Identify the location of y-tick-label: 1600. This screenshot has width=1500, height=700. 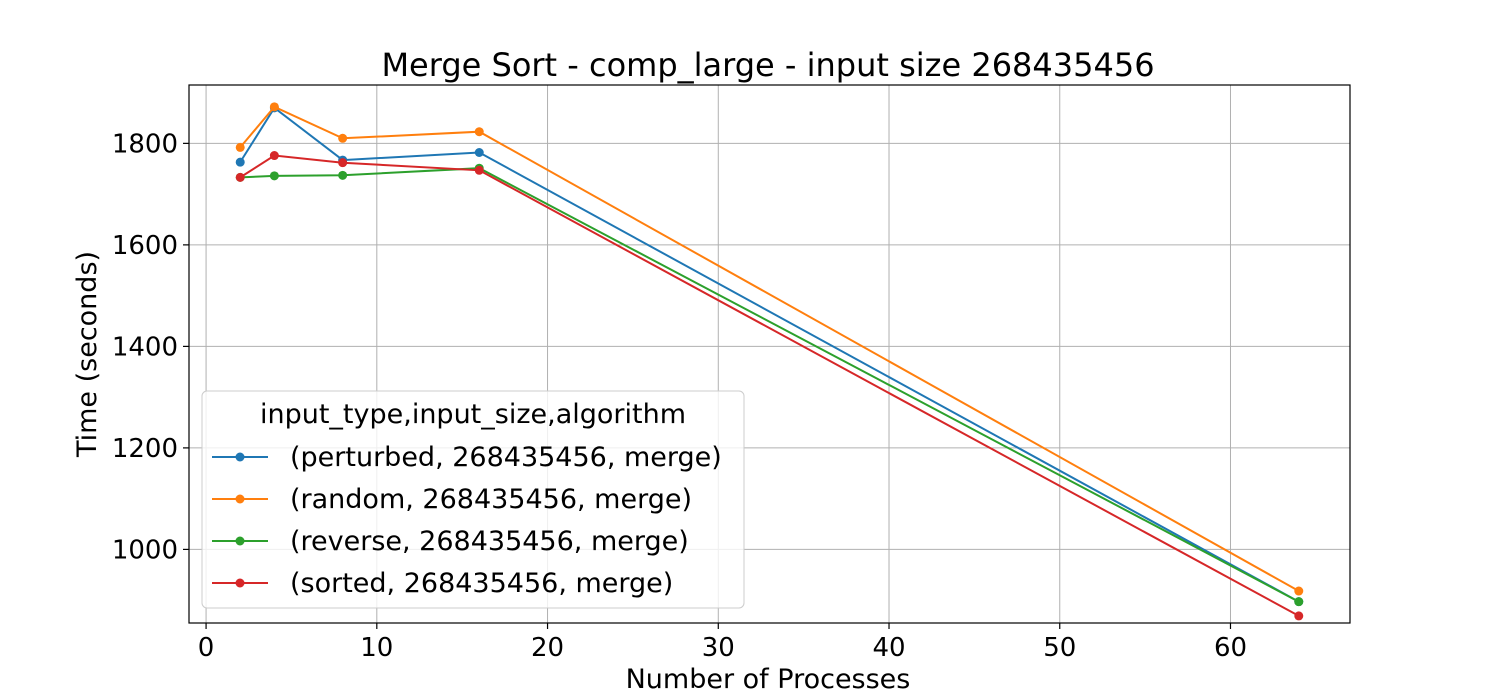
(145, 246).